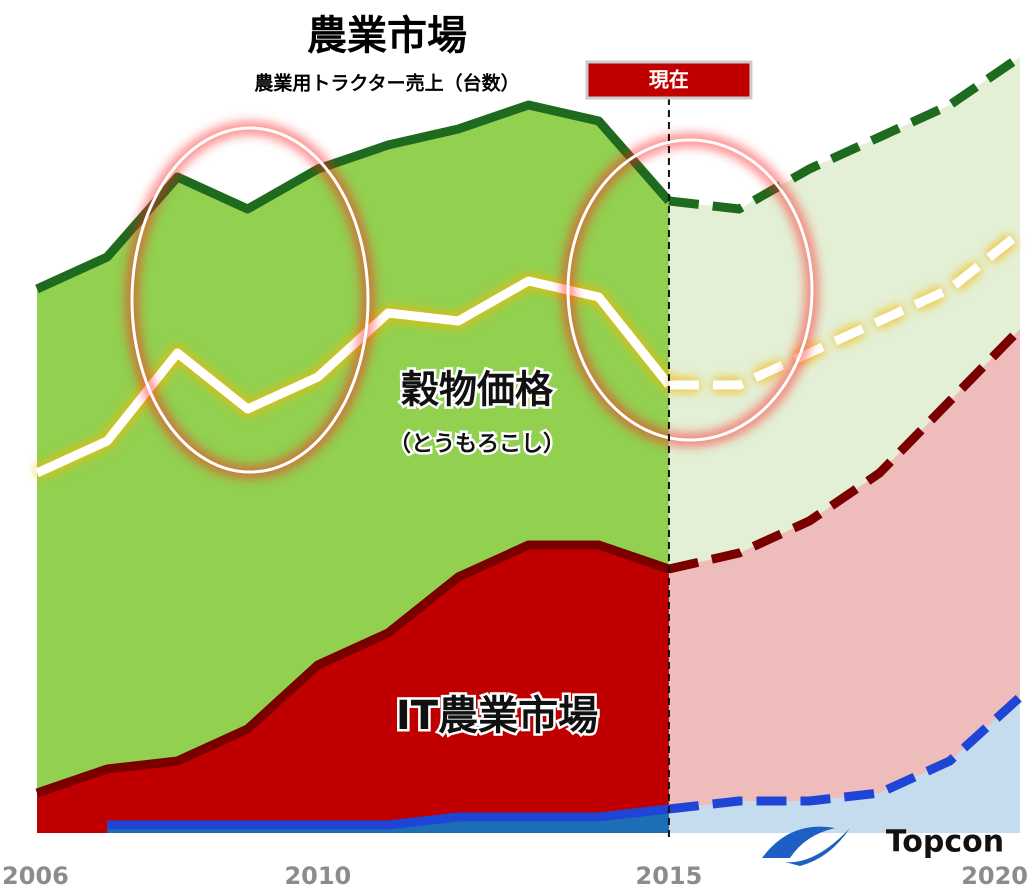 The image size is (1030, 895). I want to click on series-label: 穀物価格, so click(477, 390).